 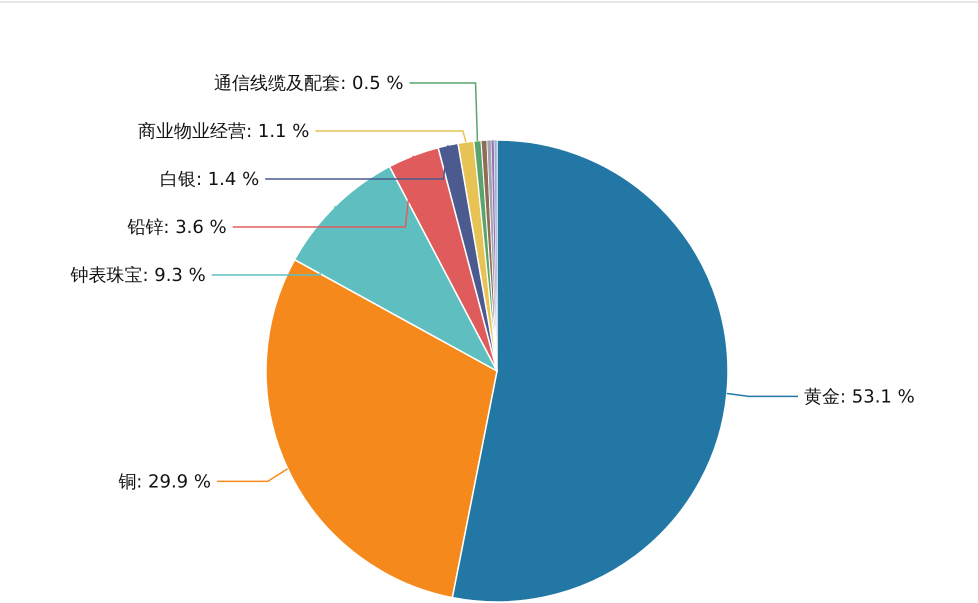 I want to click on slice-label: 钟表珠宝: 9.3 %, so click(x=137, y=275).